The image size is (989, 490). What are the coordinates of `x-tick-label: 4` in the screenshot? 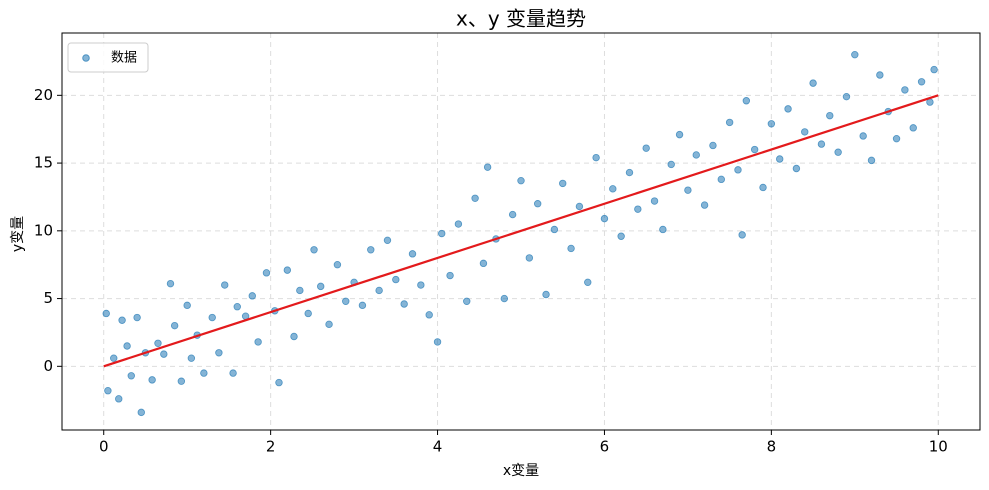 It's located at (438, 447).